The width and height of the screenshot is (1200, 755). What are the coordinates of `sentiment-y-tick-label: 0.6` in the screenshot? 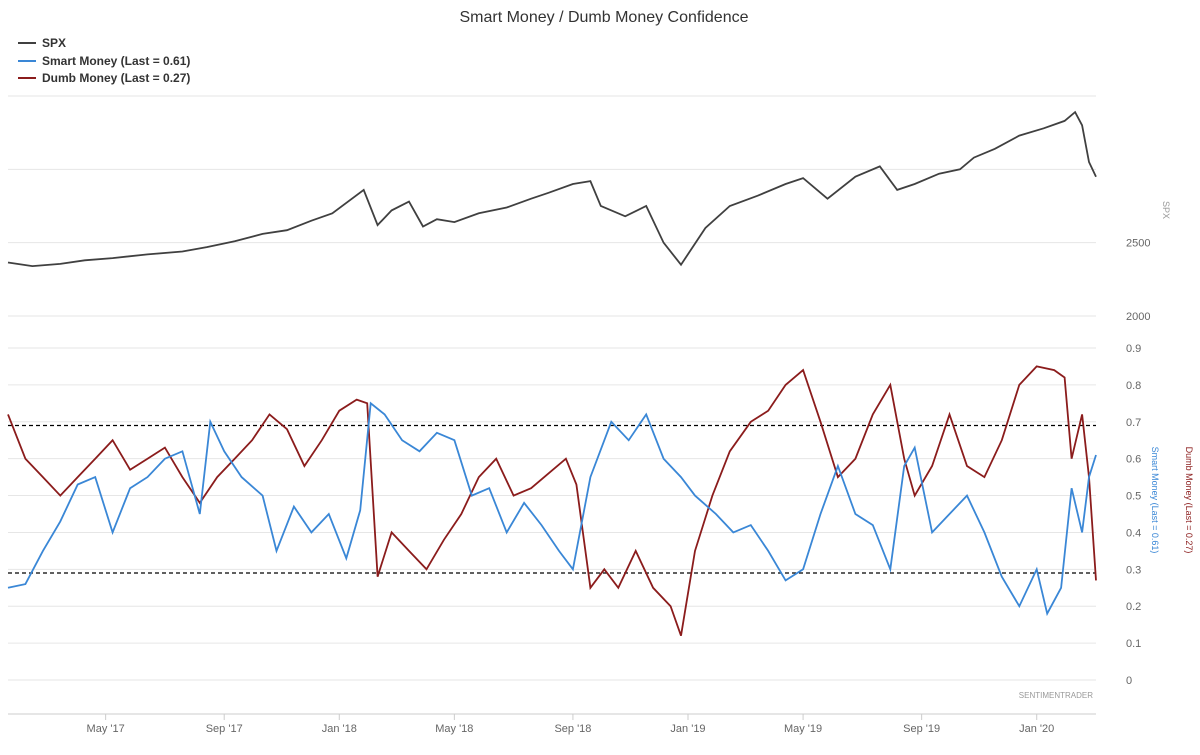 It's located at (1133, 460).